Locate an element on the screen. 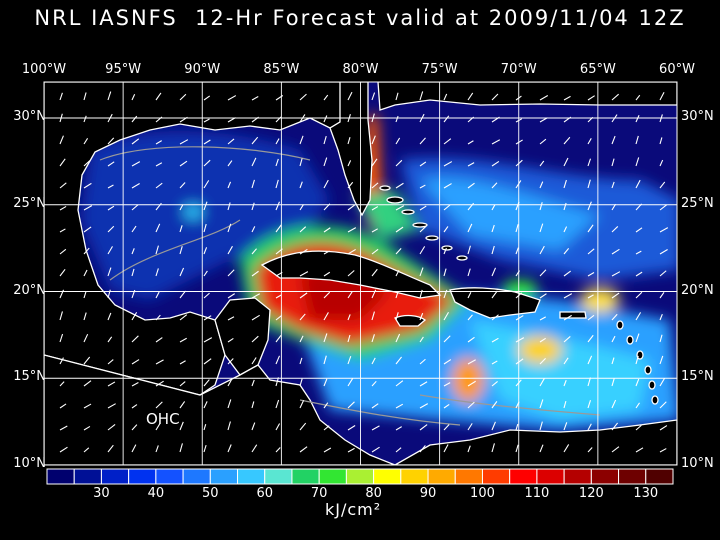  cuba-island is located at coordinates (351, 274).